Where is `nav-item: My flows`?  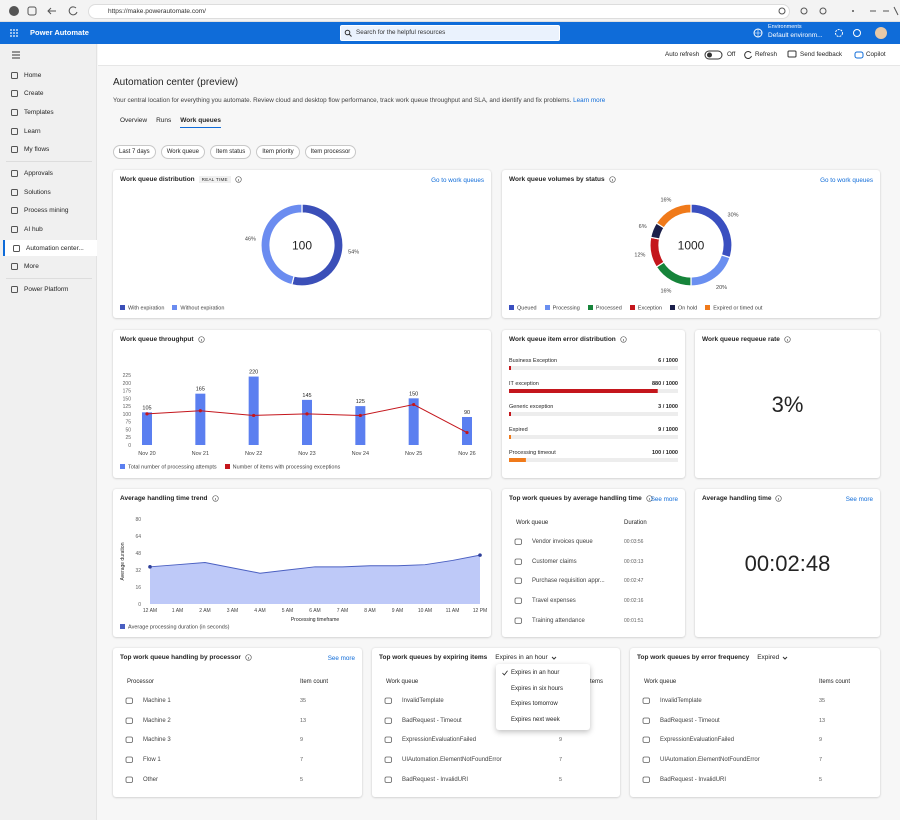
nav-item: My flows is located at coordinates (50, 149).